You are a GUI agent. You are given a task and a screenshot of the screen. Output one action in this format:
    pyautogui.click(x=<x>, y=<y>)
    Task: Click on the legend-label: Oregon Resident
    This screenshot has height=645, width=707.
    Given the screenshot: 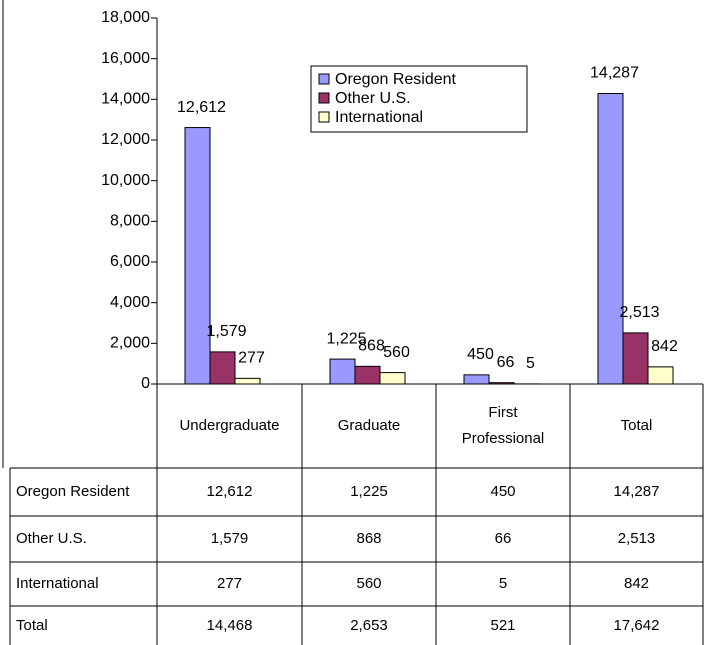 What is the action you would take?
    pyautogui.click(x=396, y=79)
    